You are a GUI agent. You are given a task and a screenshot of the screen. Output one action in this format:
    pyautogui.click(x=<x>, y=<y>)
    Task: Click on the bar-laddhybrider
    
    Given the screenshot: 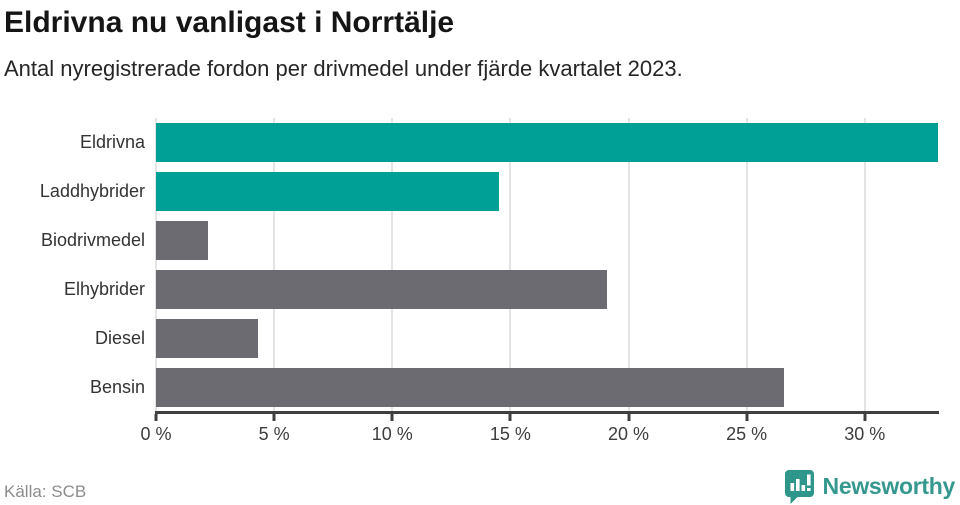 What is the action you would take?
    pyautogui.click(x=327, y=191)
    